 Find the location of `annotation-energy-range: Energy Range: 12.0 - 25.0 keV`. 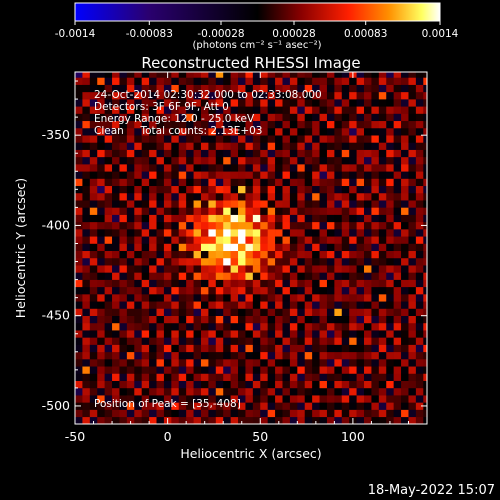

annotation-energy-range: Energy Range: 12.0 - 25.0 keV is located at coordinates (174, 119).